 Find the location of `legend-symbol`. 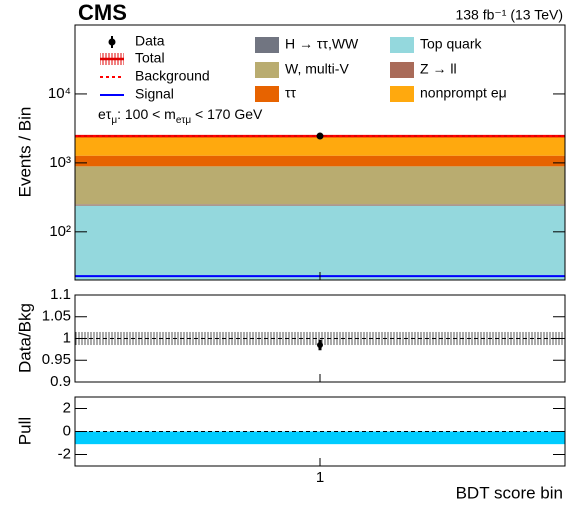

legend-symbol is located at coordinates (112, 42).